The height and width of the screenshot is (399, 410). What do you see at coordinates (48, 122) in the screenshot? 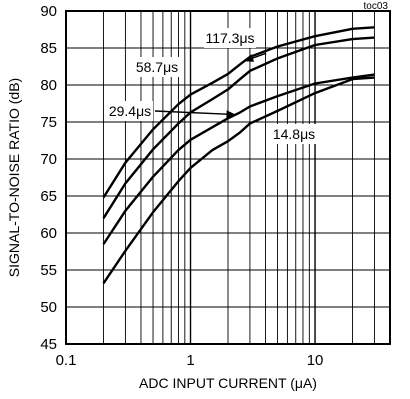
I see `y-tick-label: 75` at bounding box center [48, 122].